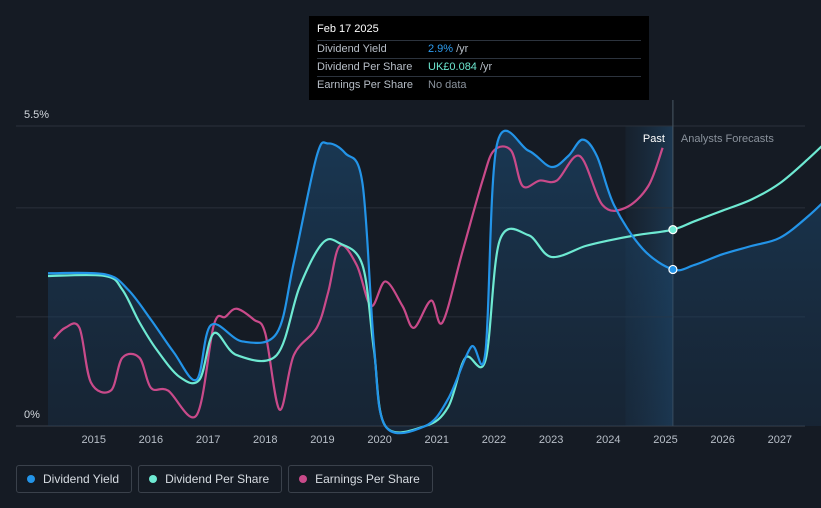 The width and height of the screenshot is (821, 508). Describe the element at coordinates (437, 440) in the screenshot. I see `x-tick-label: 2021` at that location.